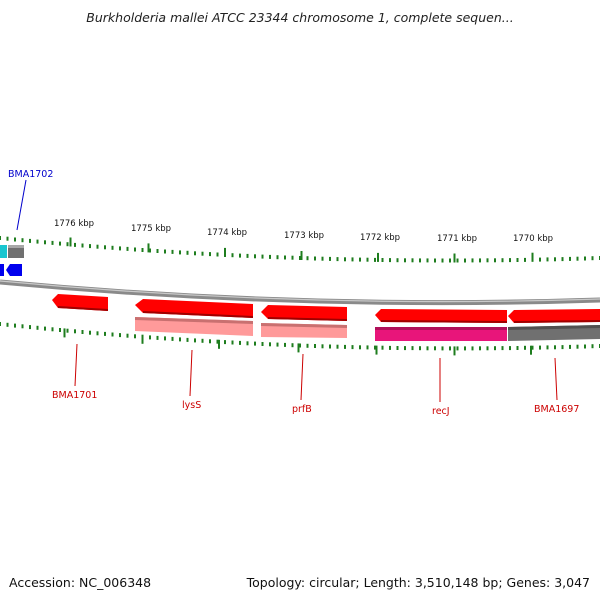  Describe the element at coordinates (194, 308) in the screenshot. I see `gene-lyss` at that location.